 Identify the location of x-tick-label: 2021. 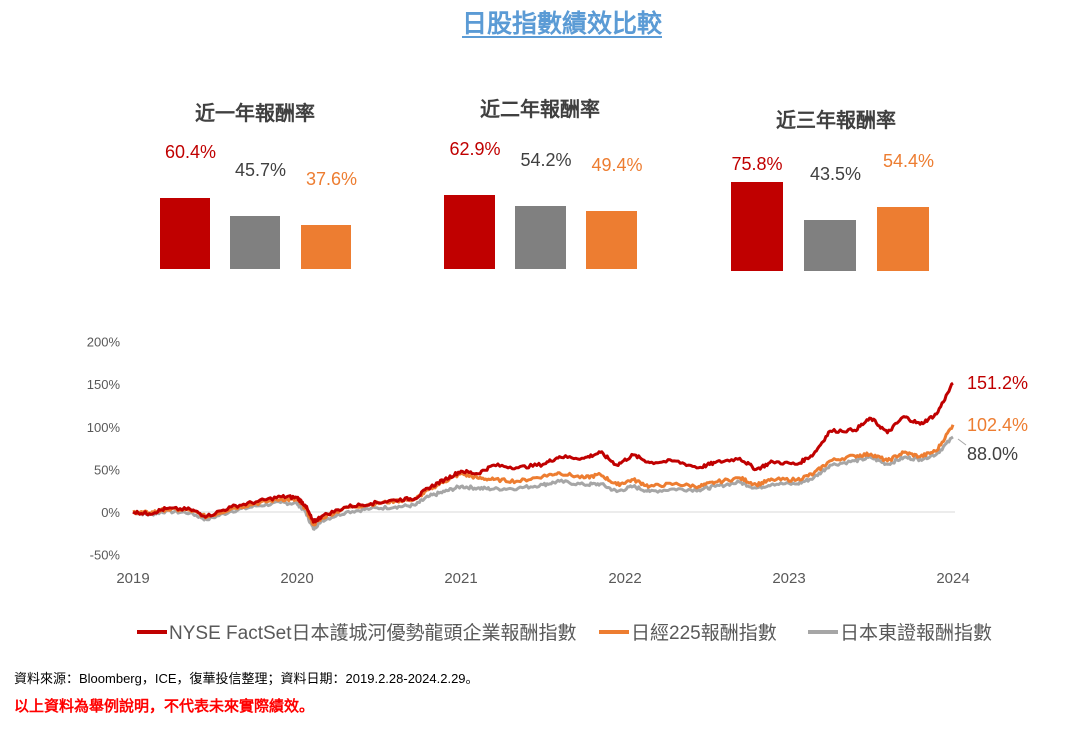
(460, 578).